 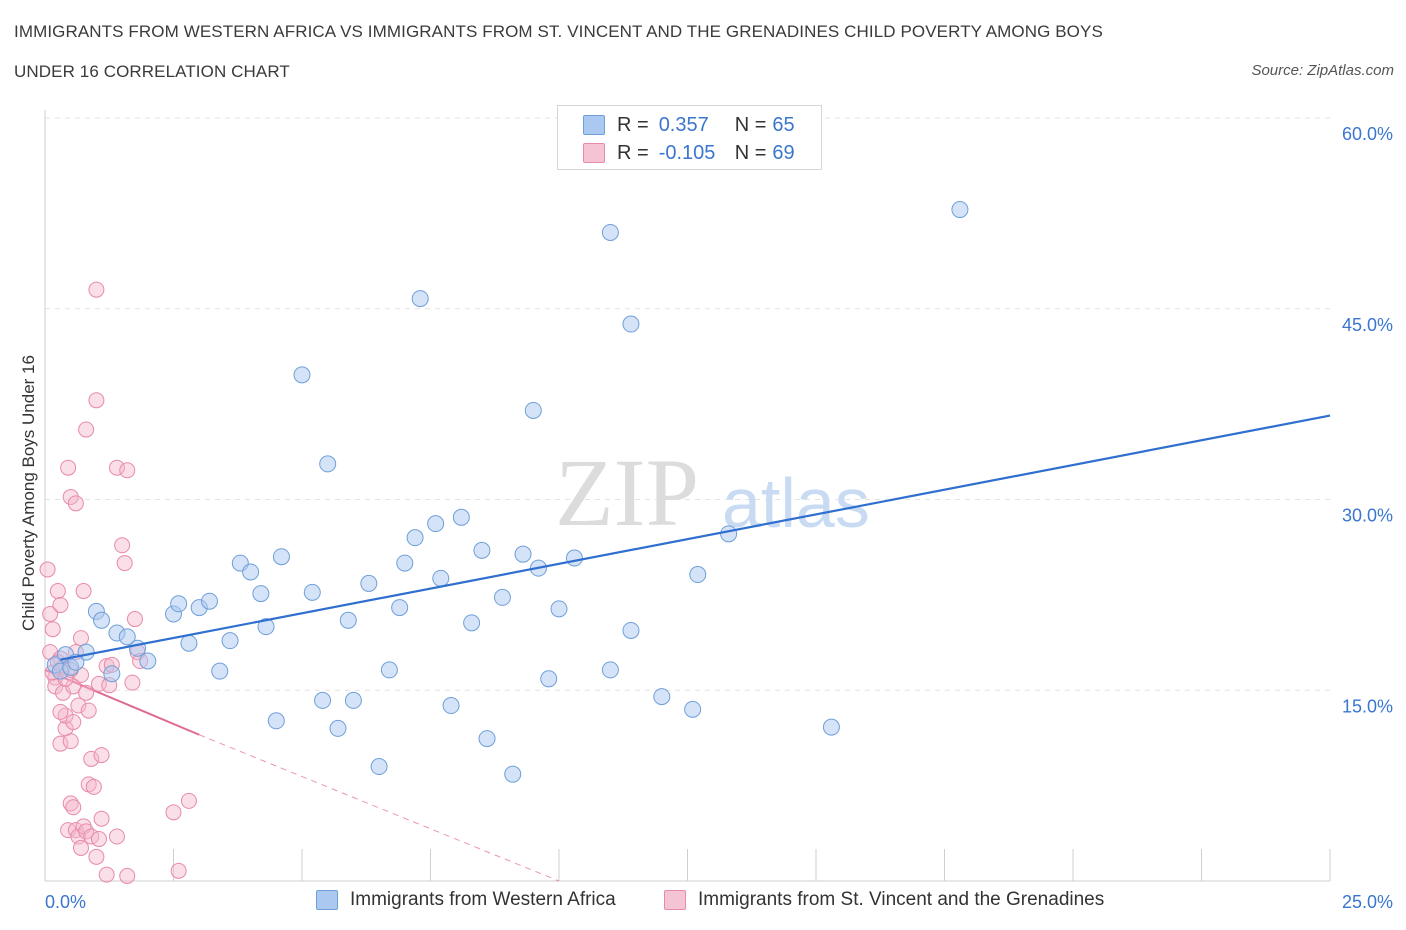 What do you see at coordinates (122, 702) in the screenshot?
I see `pink-trend-line` at bounding box center [122, 702].